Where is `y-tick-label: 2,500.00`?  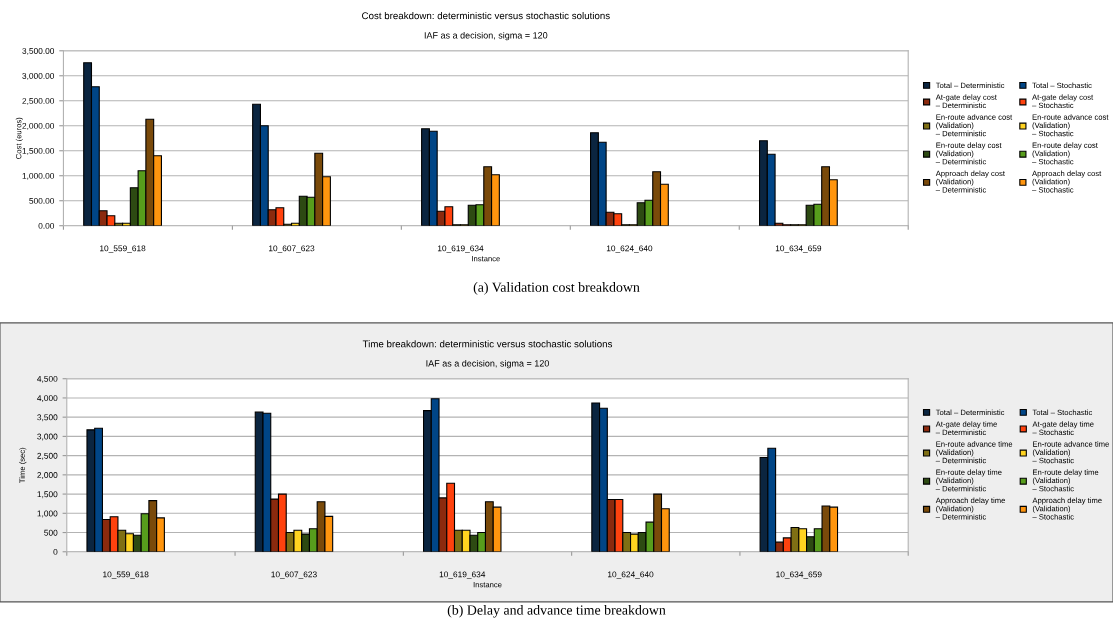
y-tick-label: 2,500.00 is located at coordinates (38, 101).